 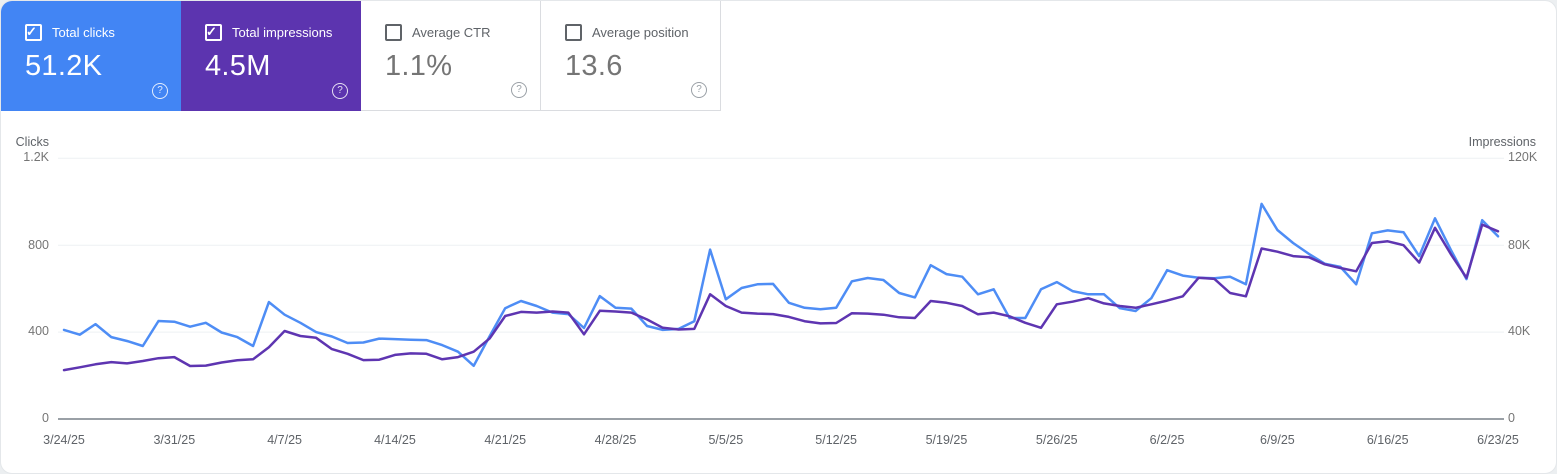 What do you see at coordinates (38, 245) in the screenshot?
I see `left-axis-tick: 800` at bounding box center [38, 245].